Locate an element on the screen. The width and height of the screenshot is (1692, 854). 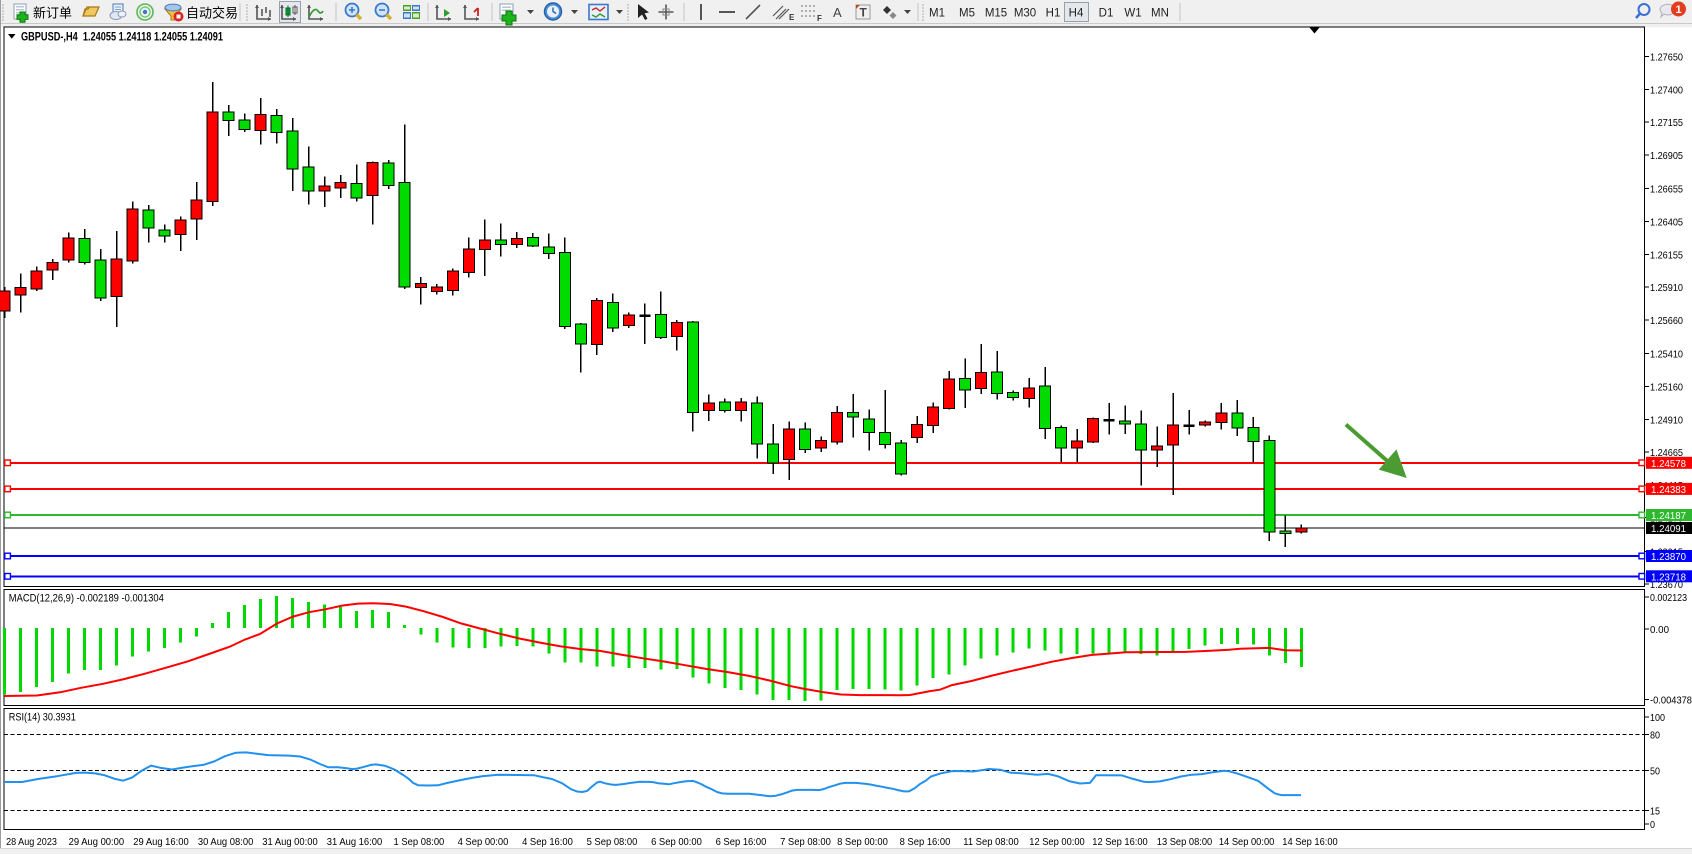
svg-text: E is located at coordinates (792, 17).